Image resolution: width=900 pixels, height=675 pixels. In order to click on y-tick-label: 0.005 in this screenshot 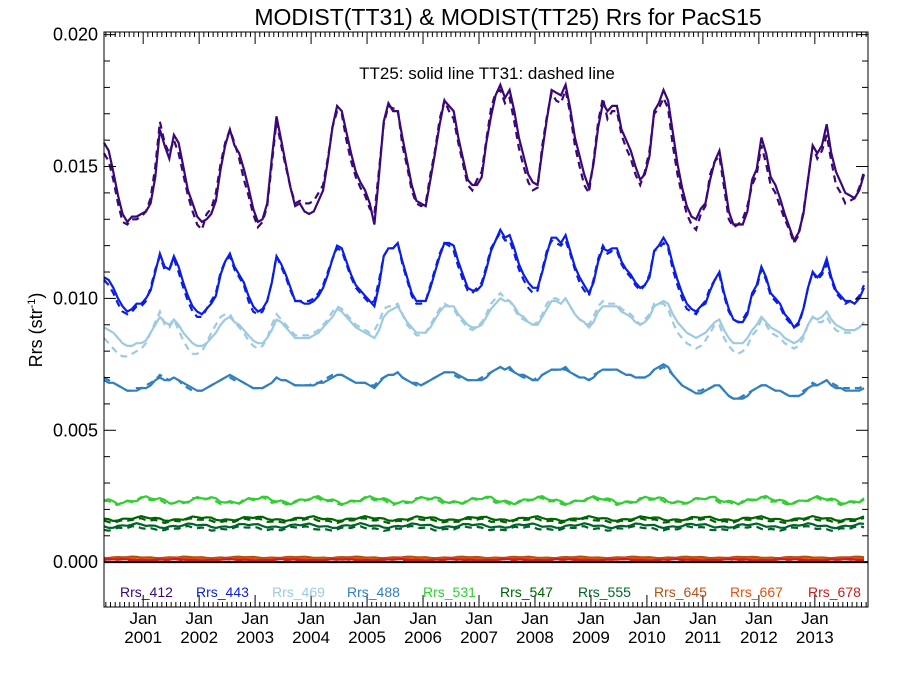, I will do `click(75, 430)`.